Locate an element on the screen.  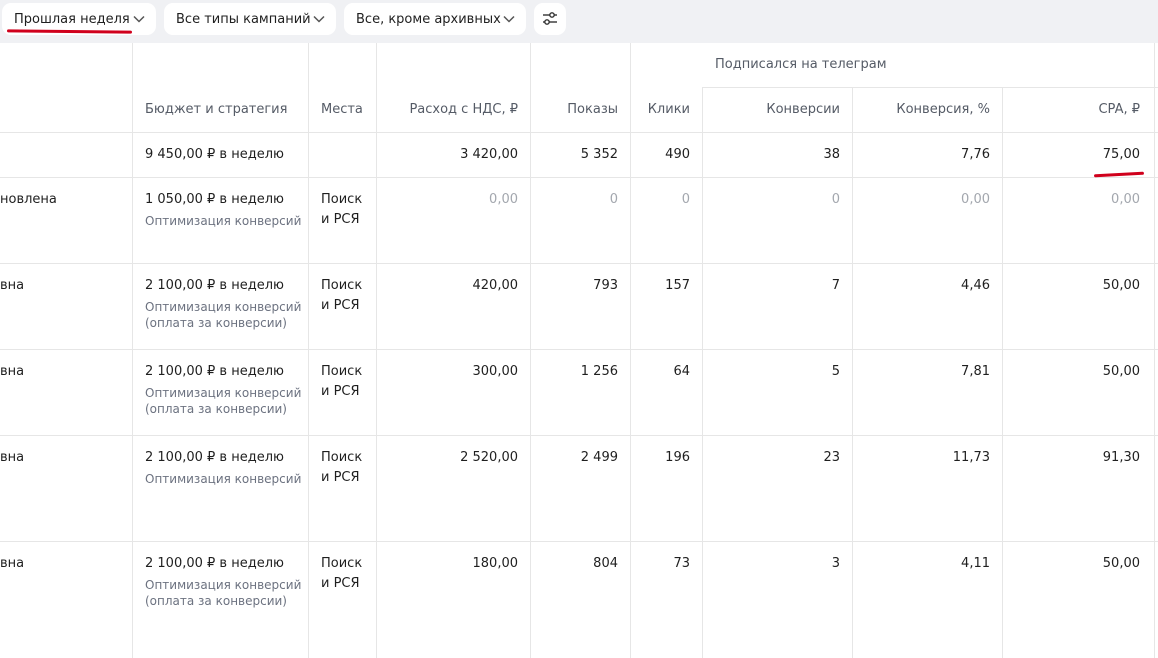
sliders-icon is located at coordinates (550, 18).